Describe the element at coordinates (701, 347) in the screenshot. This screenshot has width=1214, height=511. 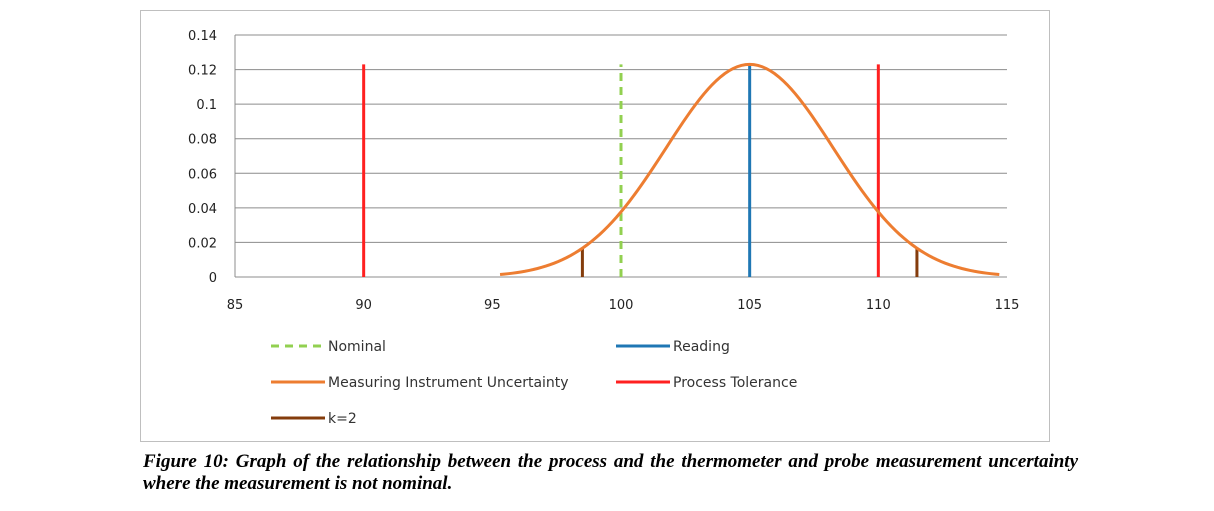
I see `legend-label: Reading` at that location.